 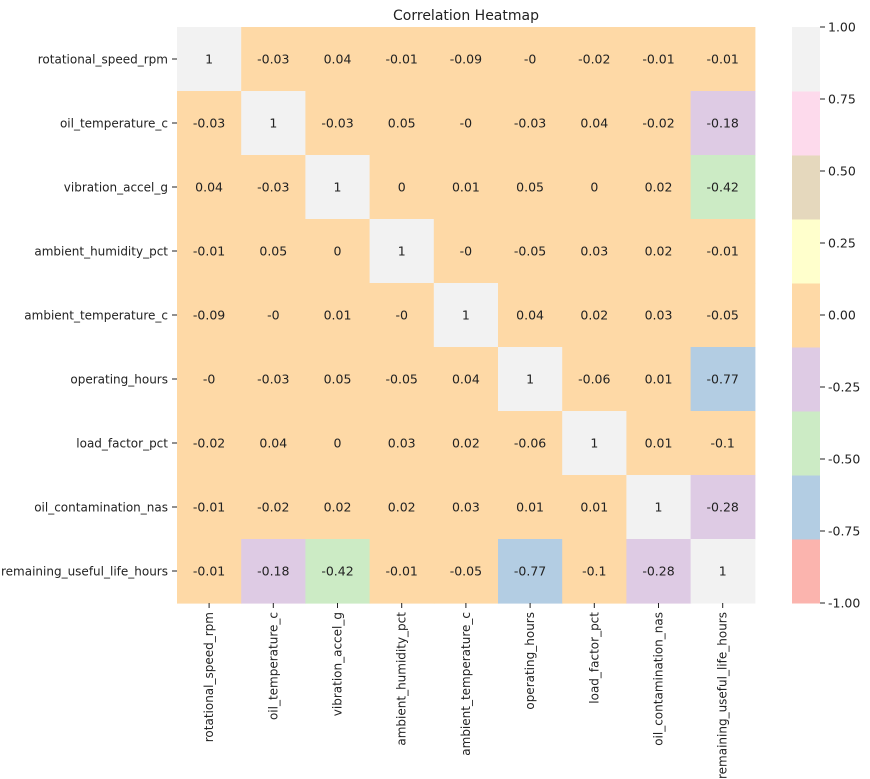 What do you see at coordinates (122, 444) in the screenshot?
I see `y-tick-label: load_factor_pct` at bounding box center [122, 444].